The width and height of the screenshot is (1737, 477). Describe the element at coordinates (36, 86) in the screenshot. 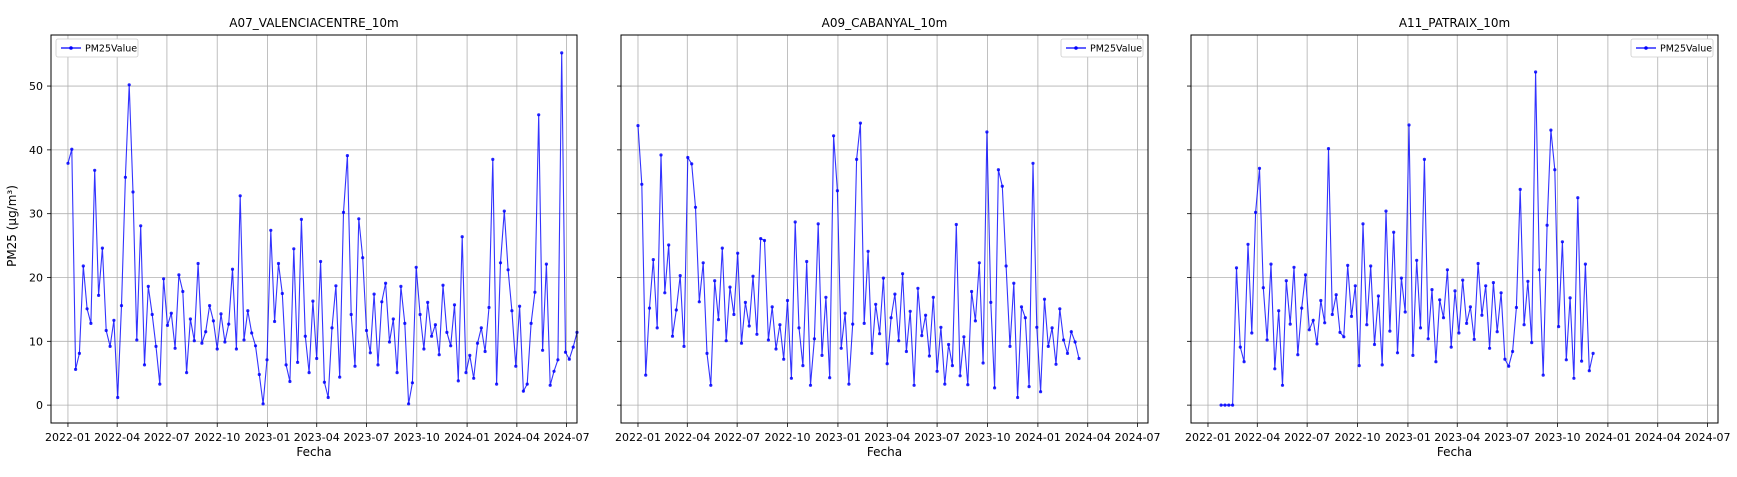

I see `y-tick-label: 50` at that location.